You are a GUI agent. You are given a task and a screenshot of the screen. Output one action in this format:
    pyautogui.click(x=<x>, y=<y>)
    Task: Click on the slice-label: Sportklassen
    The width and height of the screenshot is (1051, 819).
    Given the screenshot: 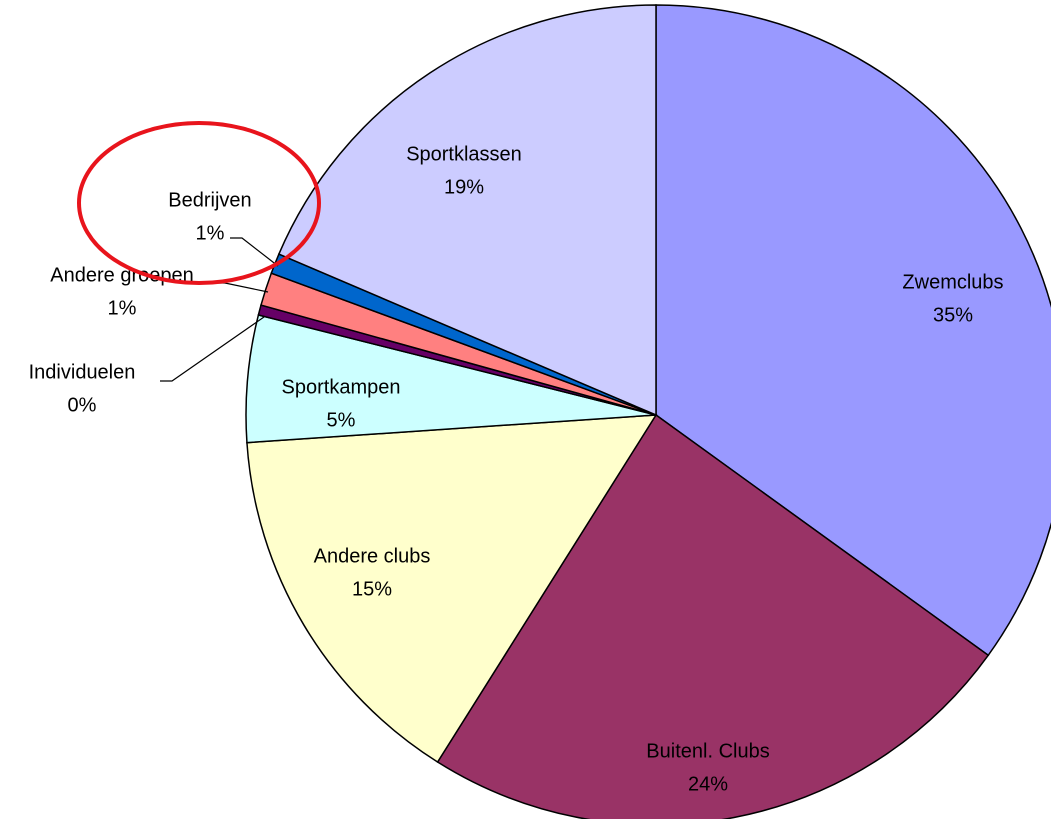 What is the action you would take?
    pyautogui.click(x=464, y=154)
    